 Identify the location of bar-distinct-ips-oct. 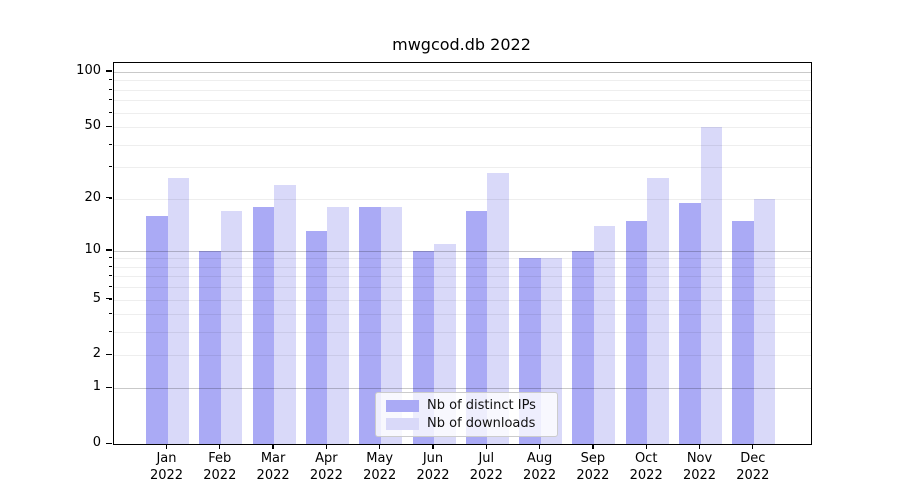
(636, 332).